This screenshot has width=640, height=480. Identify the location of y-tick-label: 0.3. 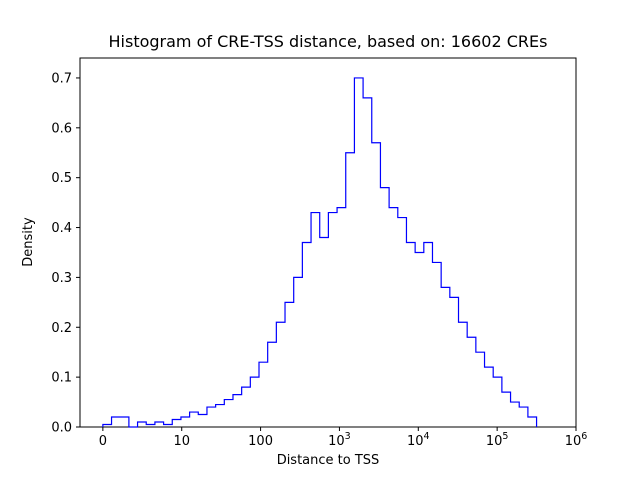
(61, 278).